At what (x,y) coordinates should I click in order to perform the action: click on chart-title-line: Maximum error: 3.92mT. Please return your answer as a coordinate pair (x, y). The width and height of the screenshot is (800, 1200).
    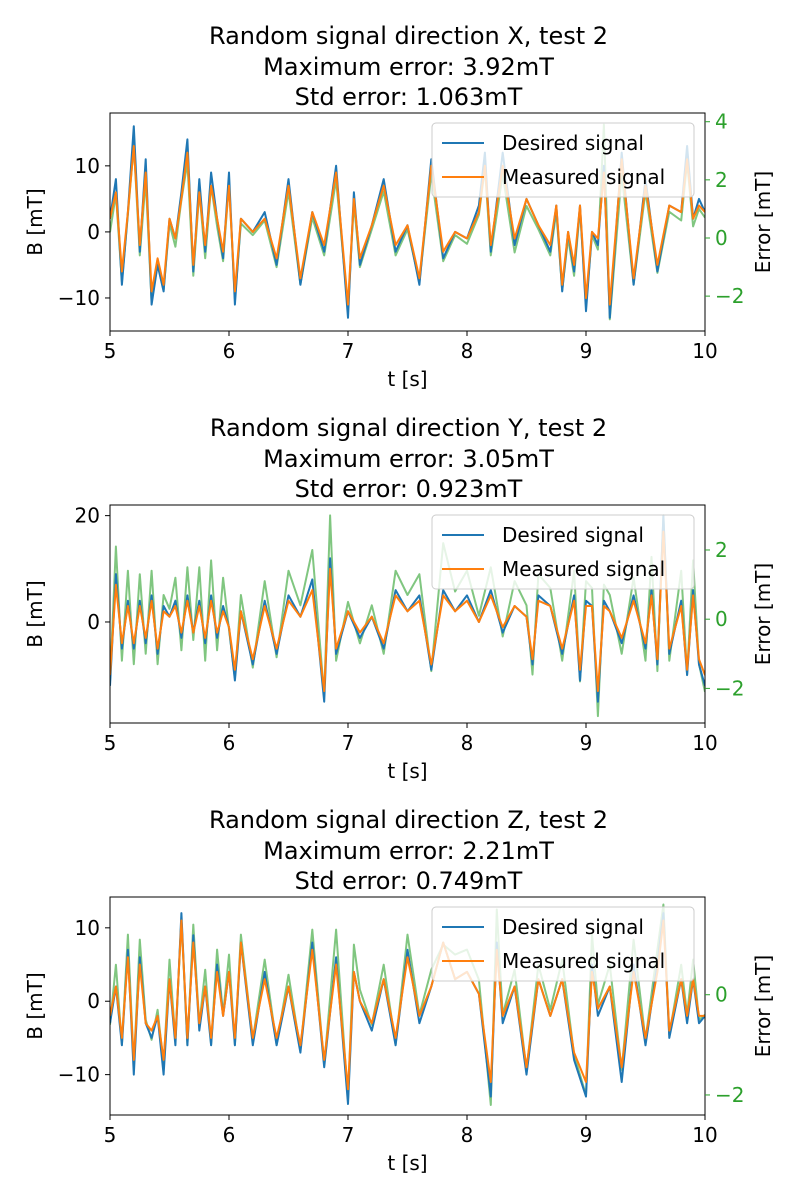
    Looking at the image, I should click on (408, 67).